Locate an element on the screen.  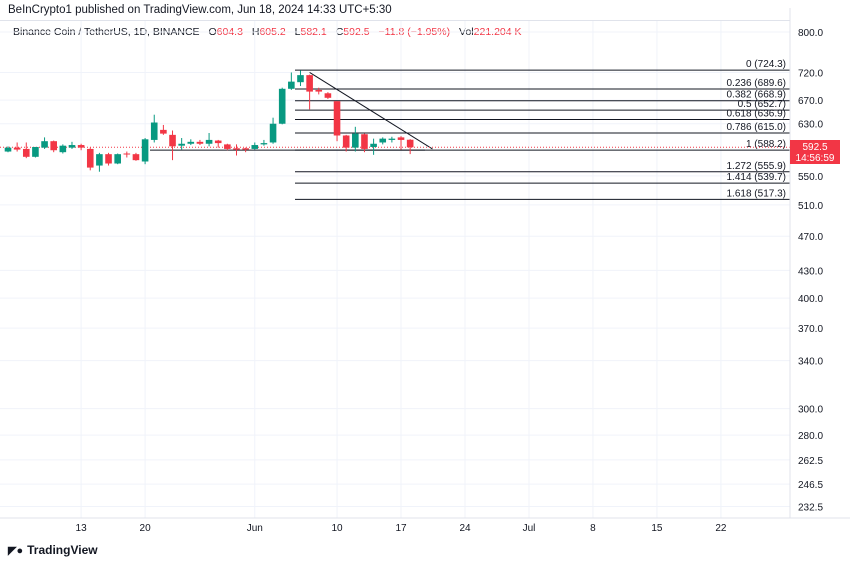
price-badge is located at coordinates (815, 152).